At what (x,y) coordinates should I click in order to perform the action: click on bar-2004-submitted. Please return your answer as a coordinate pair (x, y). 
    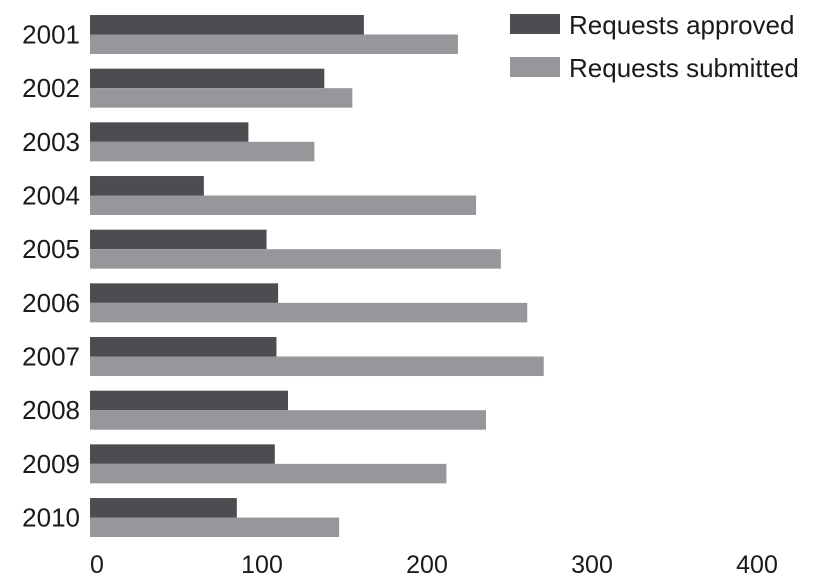
    Looking at the image, I should click on (283, 205).